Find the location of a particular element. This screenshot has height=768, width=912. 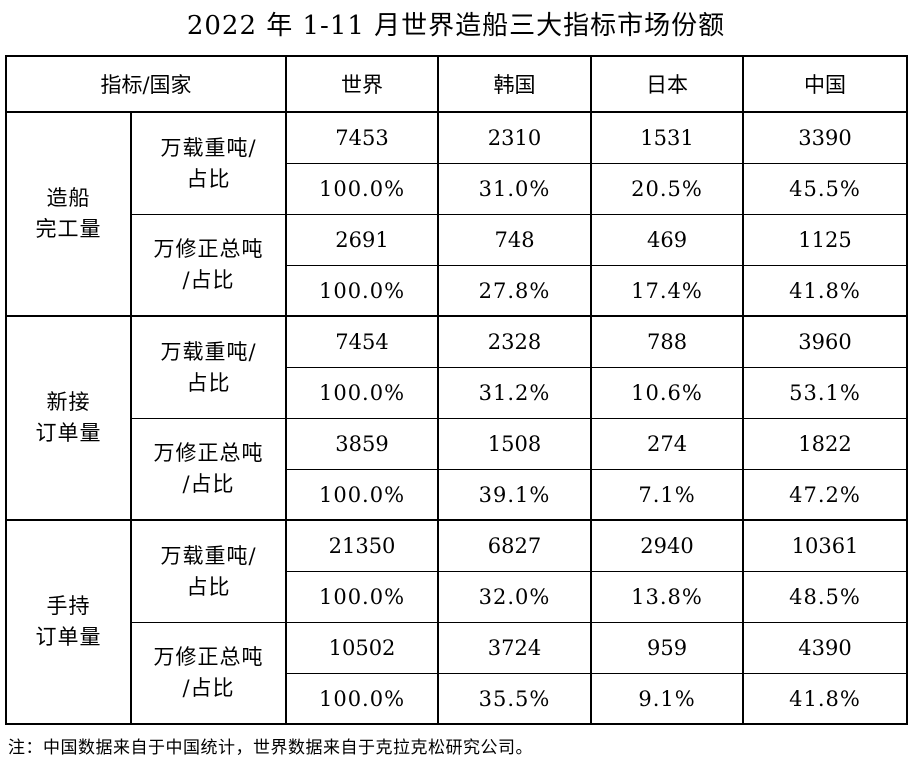

value-cell-china: 10361 is located at coordinates (825, 545).